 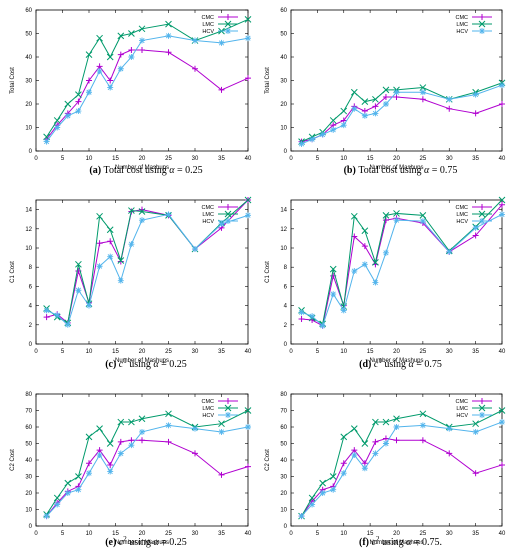 What do you see at coordinates (401, 170) in the screenshot?
I see `panel-caption: (b) Total cost using α = 0.75` at bounding box center [401, 170].